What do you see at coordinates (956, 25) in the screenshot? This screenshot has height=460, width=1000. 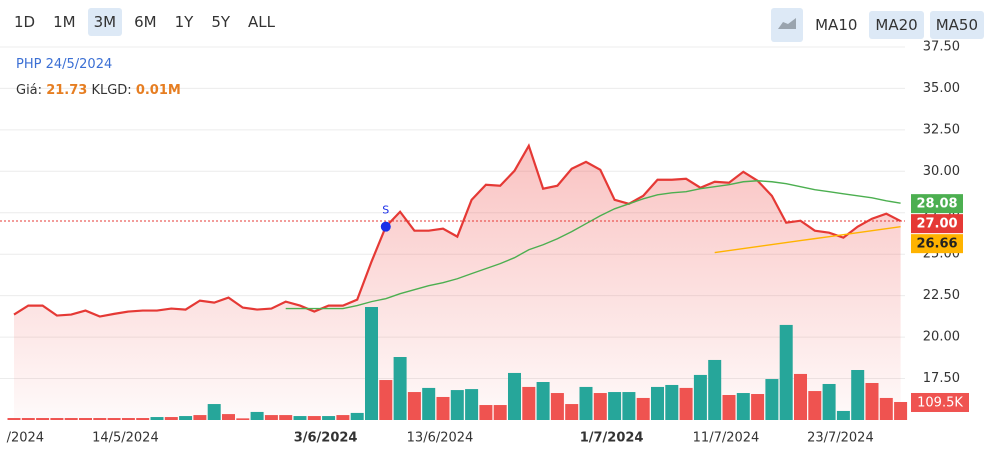 I see `indicator-button: MA50` at bounding box center [956, 25].